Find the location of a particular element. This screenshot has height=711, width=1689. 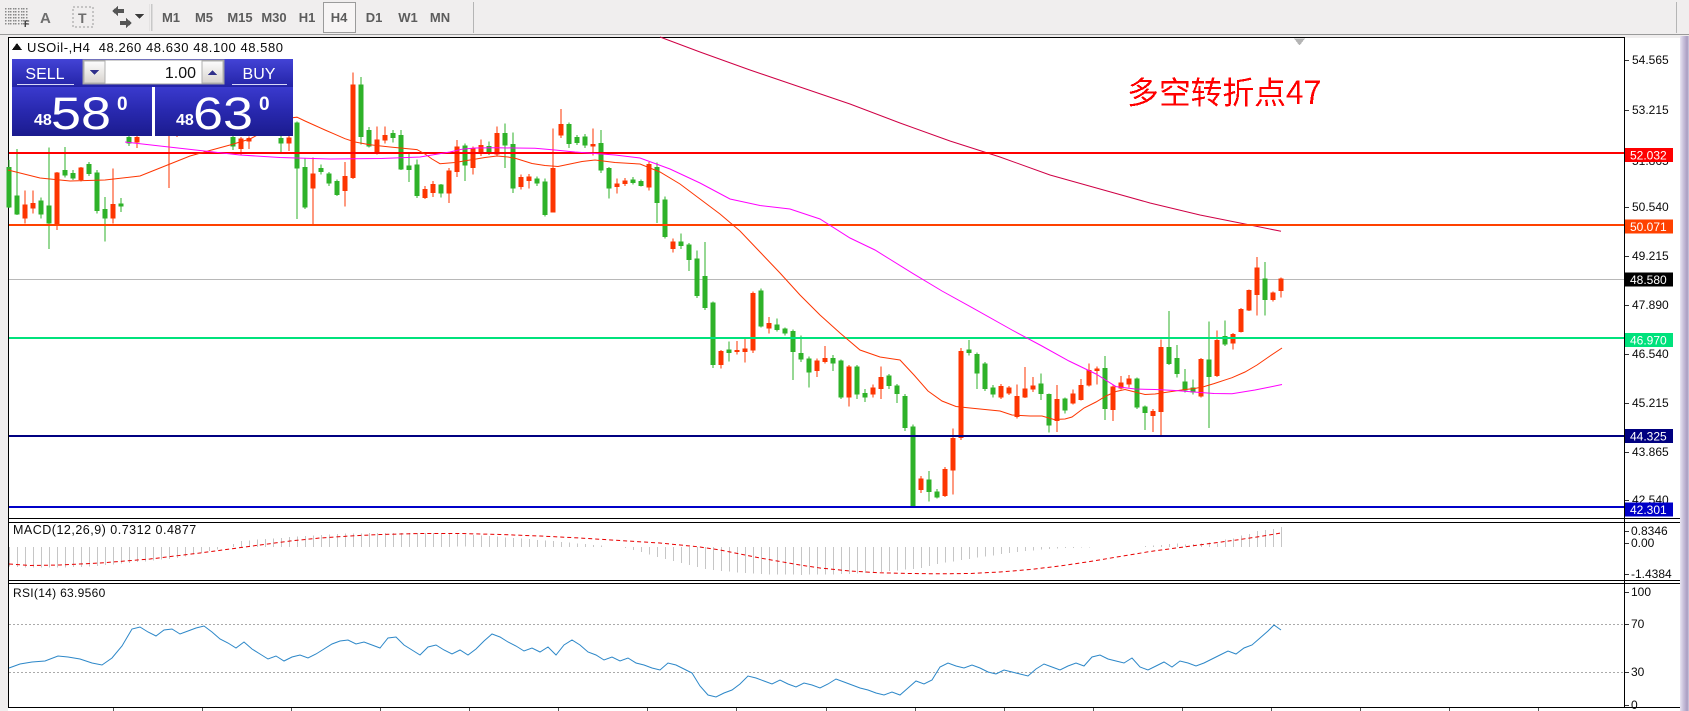

svg-text: M1 is located at coordinates (171, 17).